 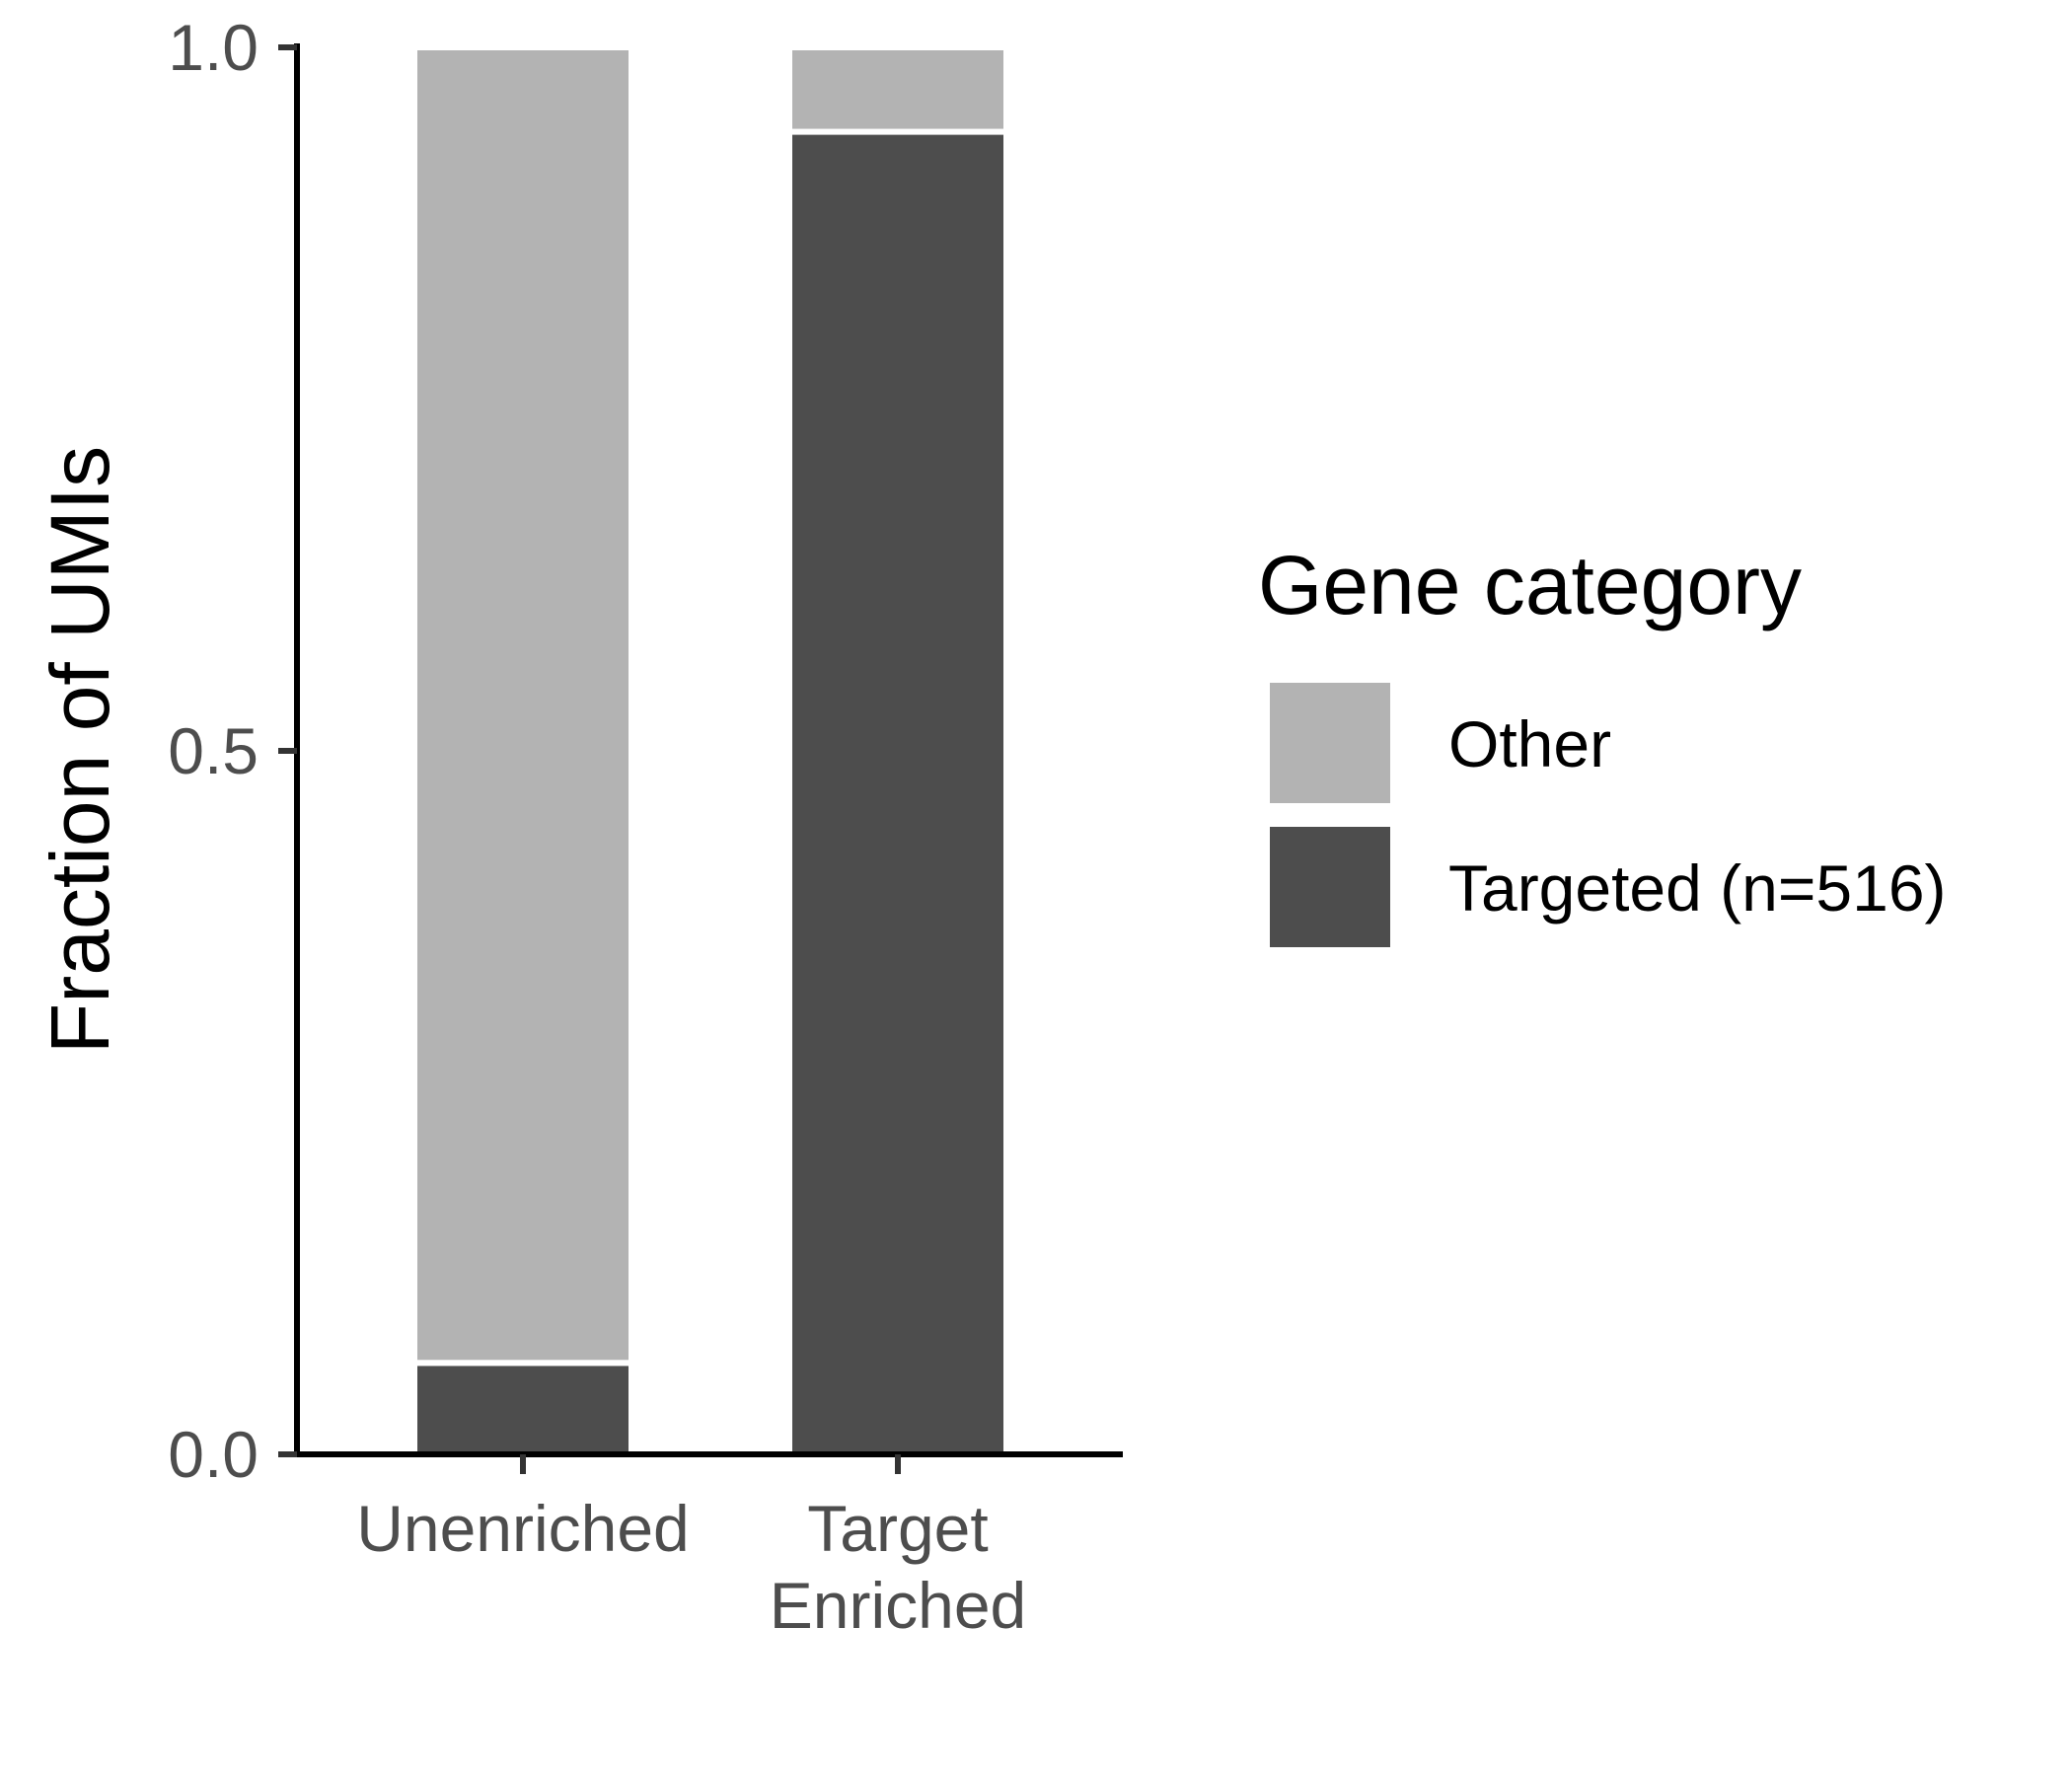 I want to click on y-tick-label: 0.5, so click(x=214, y=751).